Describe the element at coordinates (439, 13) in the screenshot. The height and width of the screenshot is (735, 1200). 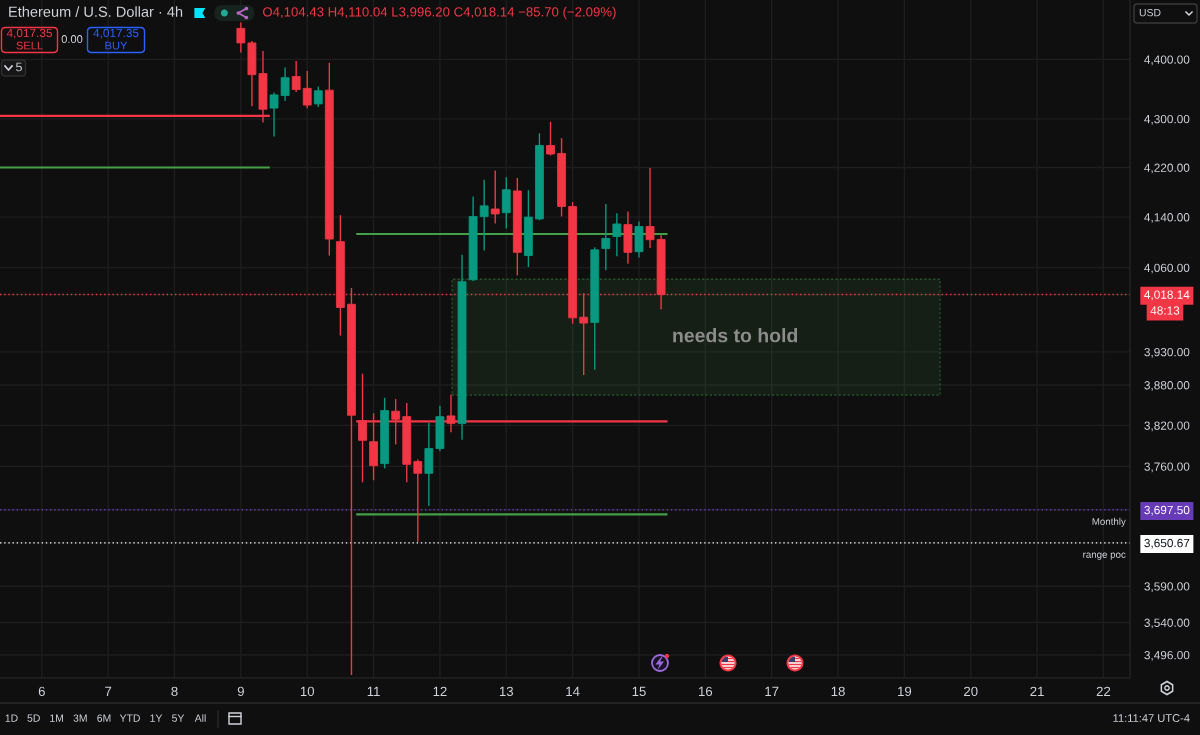
I see `chart-subtitle: O4,104.43 H4,110.04 L3,996.20 C4,018.14 −85.70 (−2.09%)` at that location.